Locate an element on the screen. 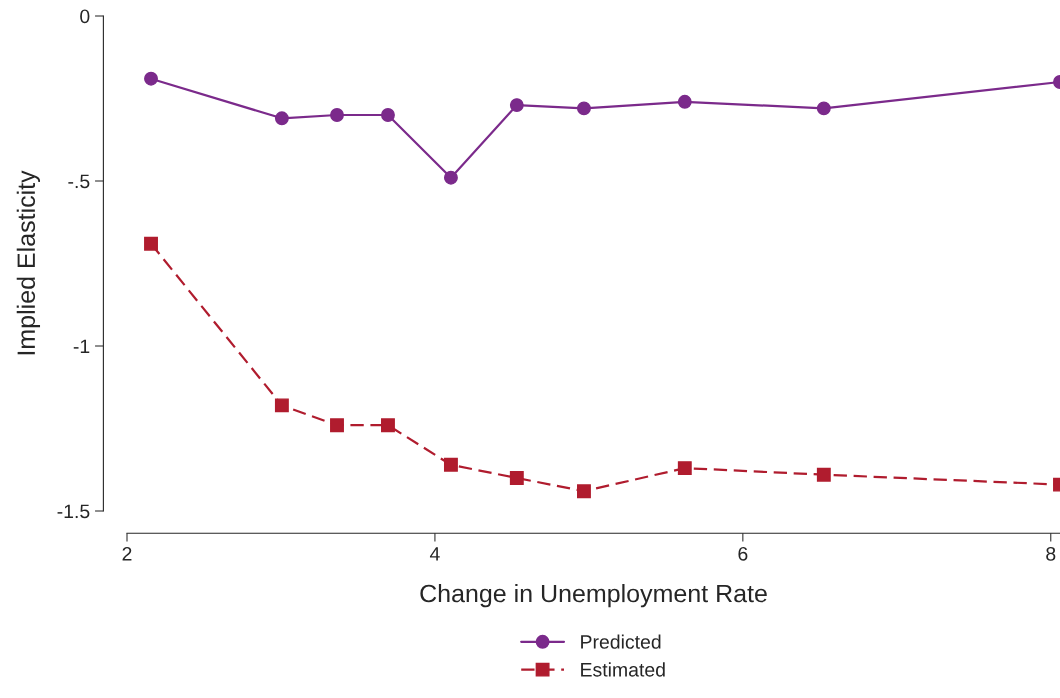 This screenshot has width=1060, height=698. x-tick-label: 6 is located at coordinates (743, 553).